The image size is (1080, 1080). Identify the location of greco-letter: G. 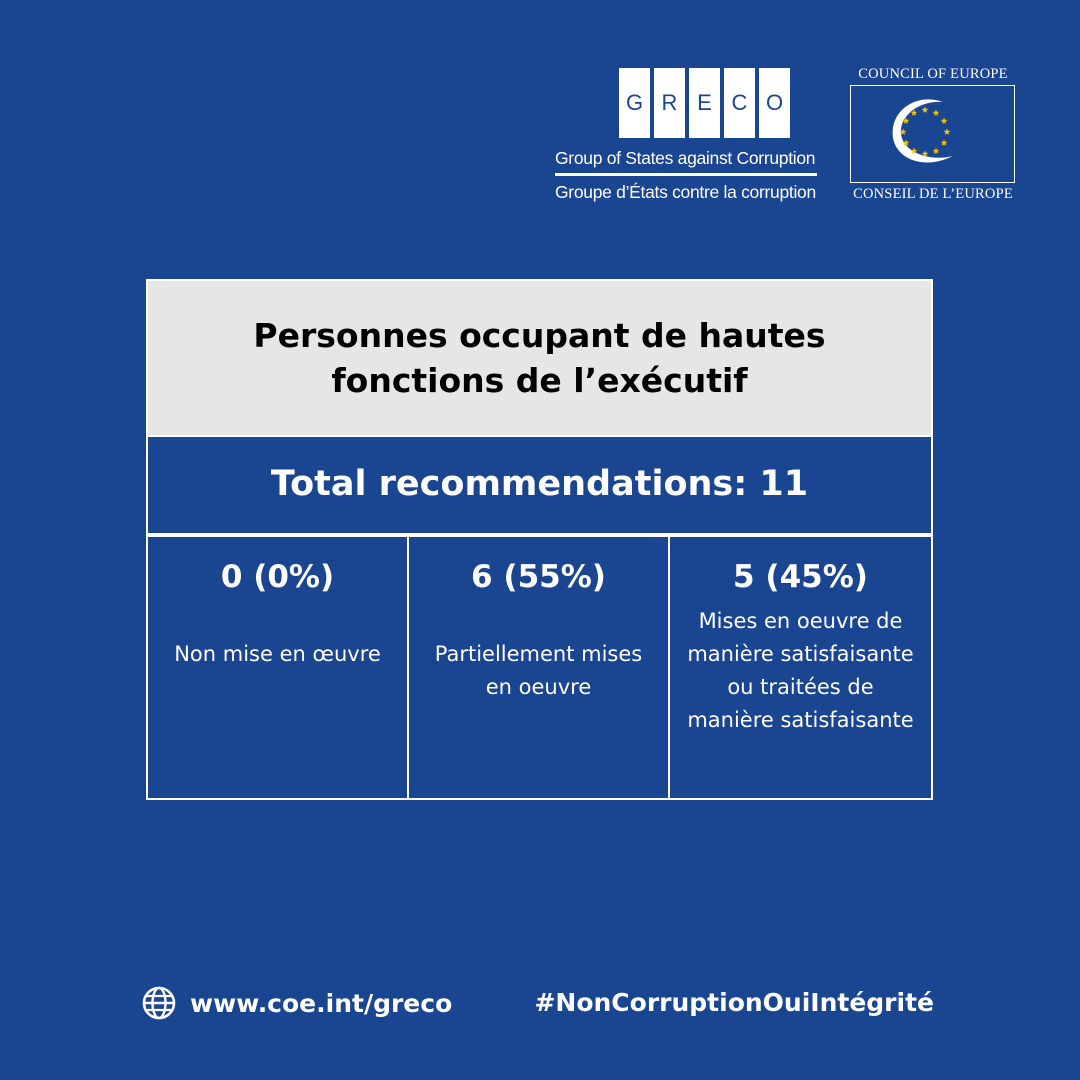
(634, 103).